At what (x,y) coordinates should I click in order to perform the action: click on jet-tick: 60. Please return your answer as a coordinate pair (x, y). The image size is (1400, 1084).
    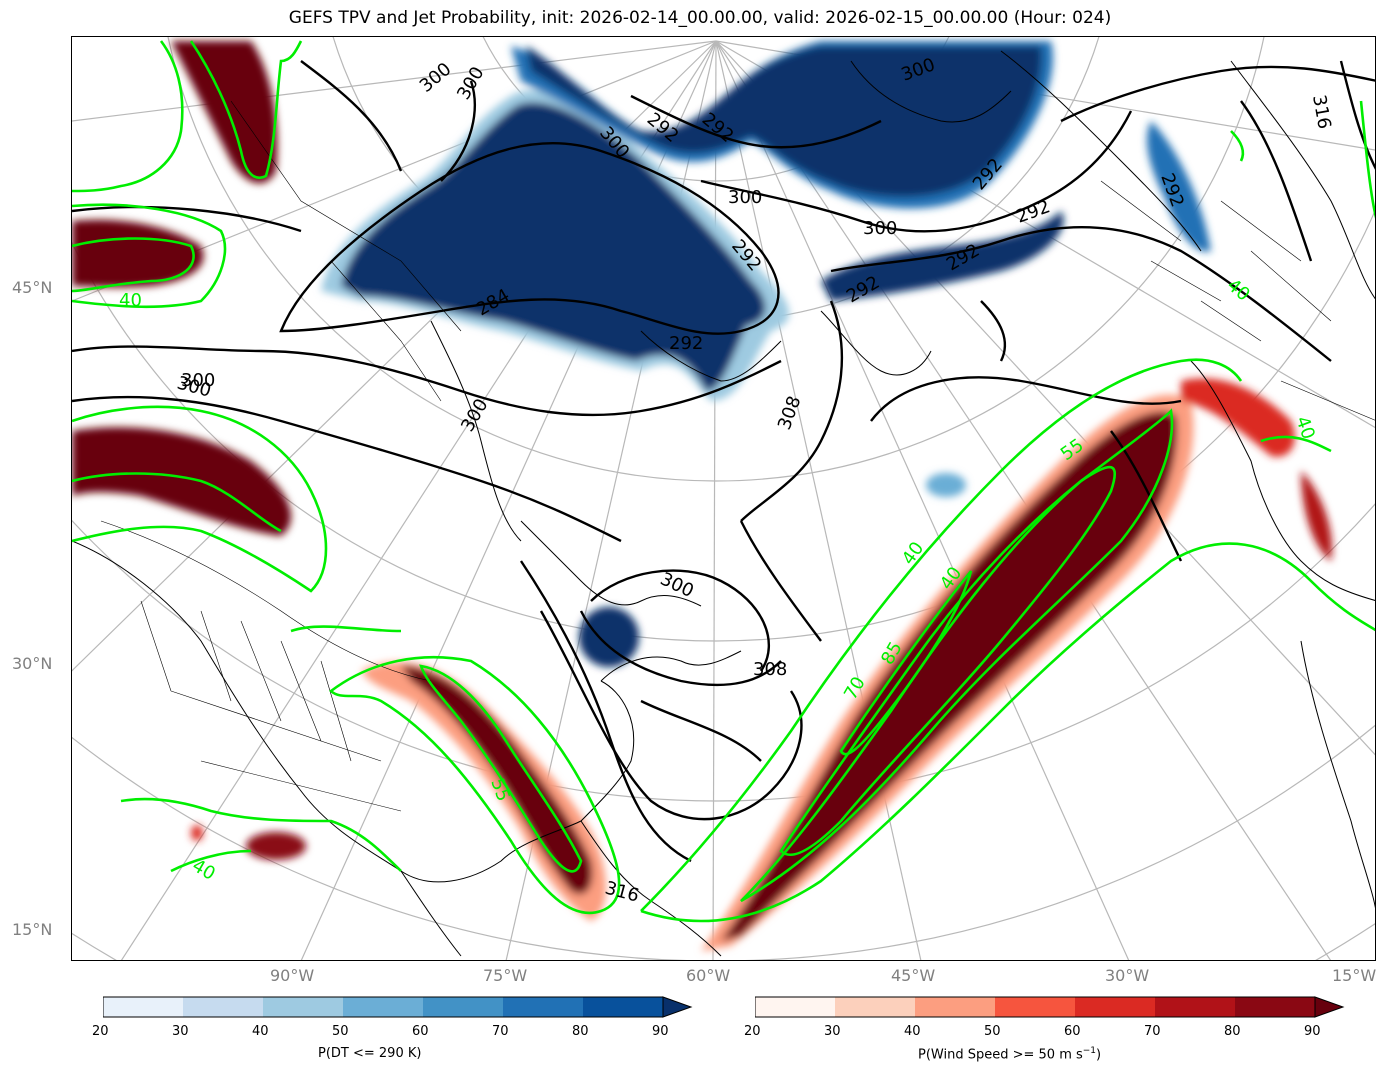
    Looking at the image, I should click on (1072, 1031).